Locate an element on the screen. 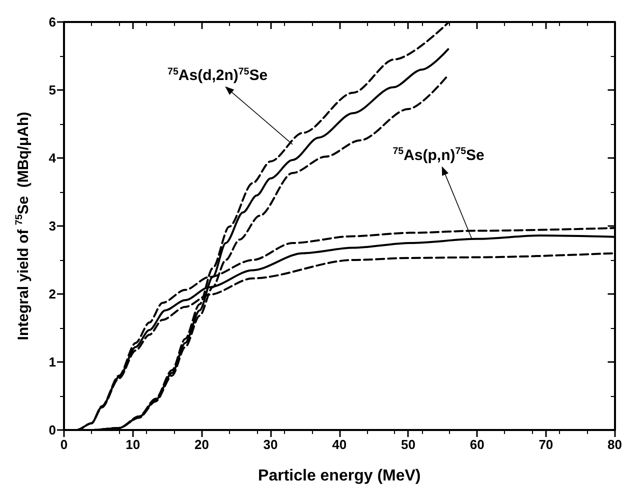 Image resolution: width=625 pixels, height=496 pixels. x-tick-label: 10 is located at coordinates (133, 444).